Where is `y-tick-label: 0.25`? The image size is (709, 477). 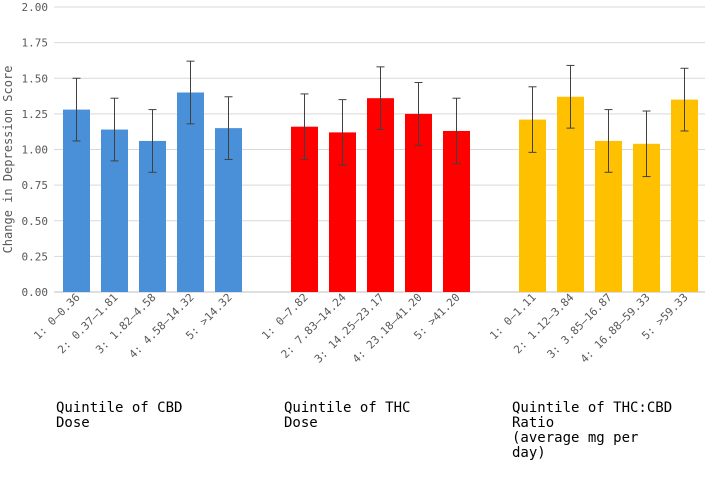
y-tick-label: 0.25 is located at coordinates (35, 256).